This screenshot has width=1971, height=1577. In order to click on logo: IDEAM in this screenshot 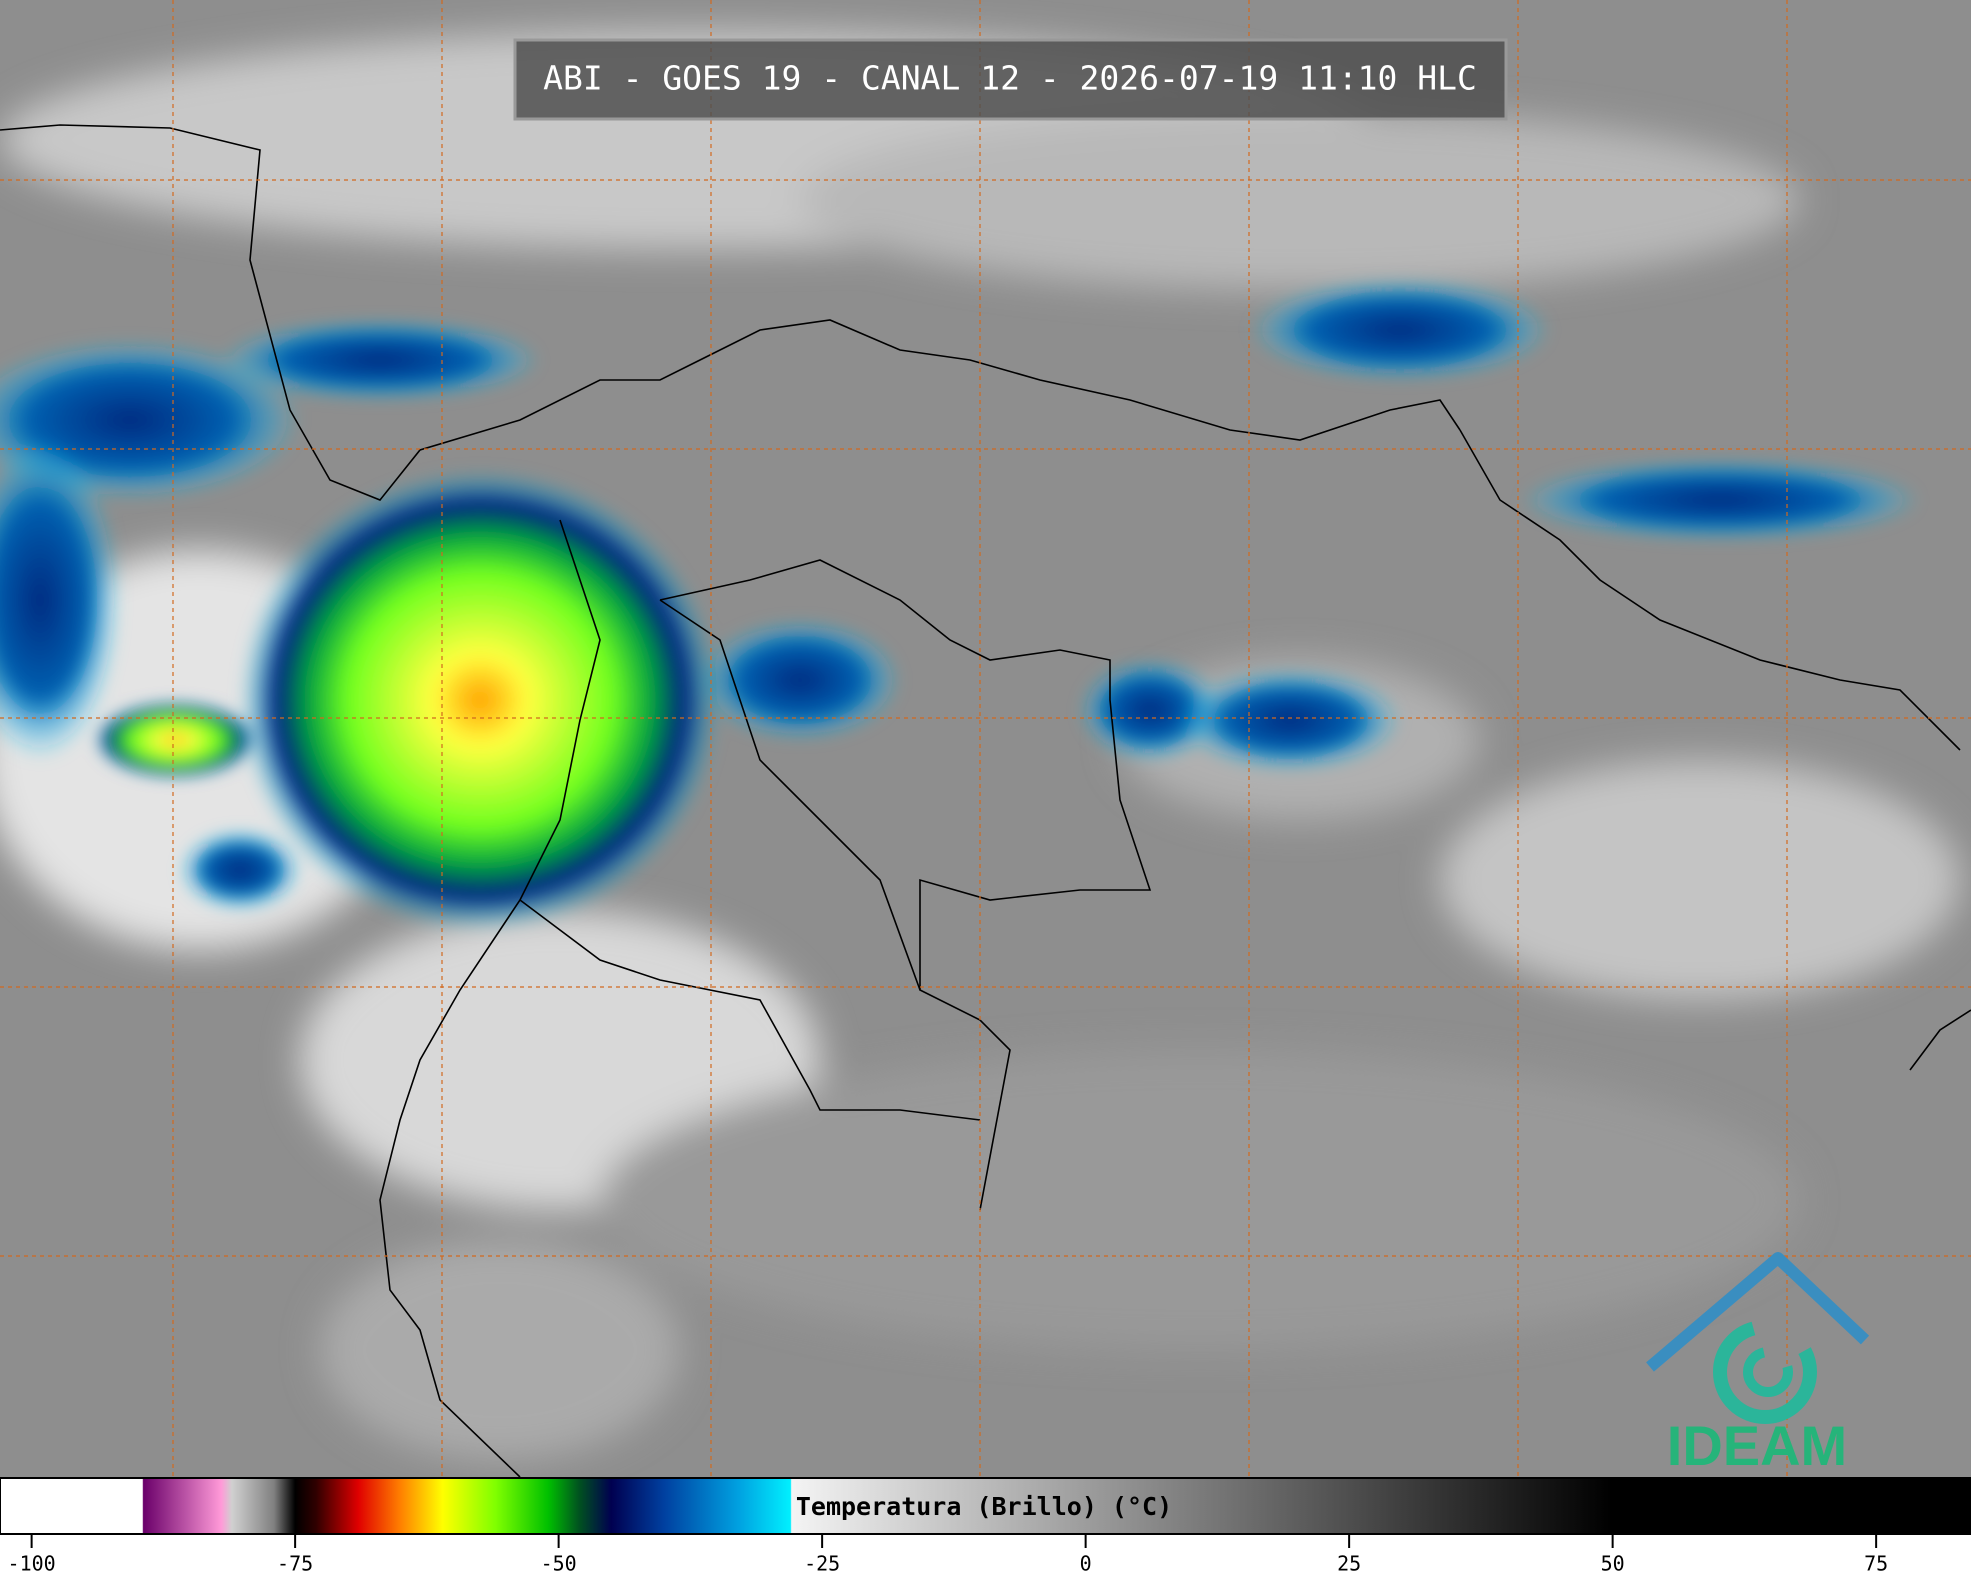, I will do `click(1758, 1364)`.